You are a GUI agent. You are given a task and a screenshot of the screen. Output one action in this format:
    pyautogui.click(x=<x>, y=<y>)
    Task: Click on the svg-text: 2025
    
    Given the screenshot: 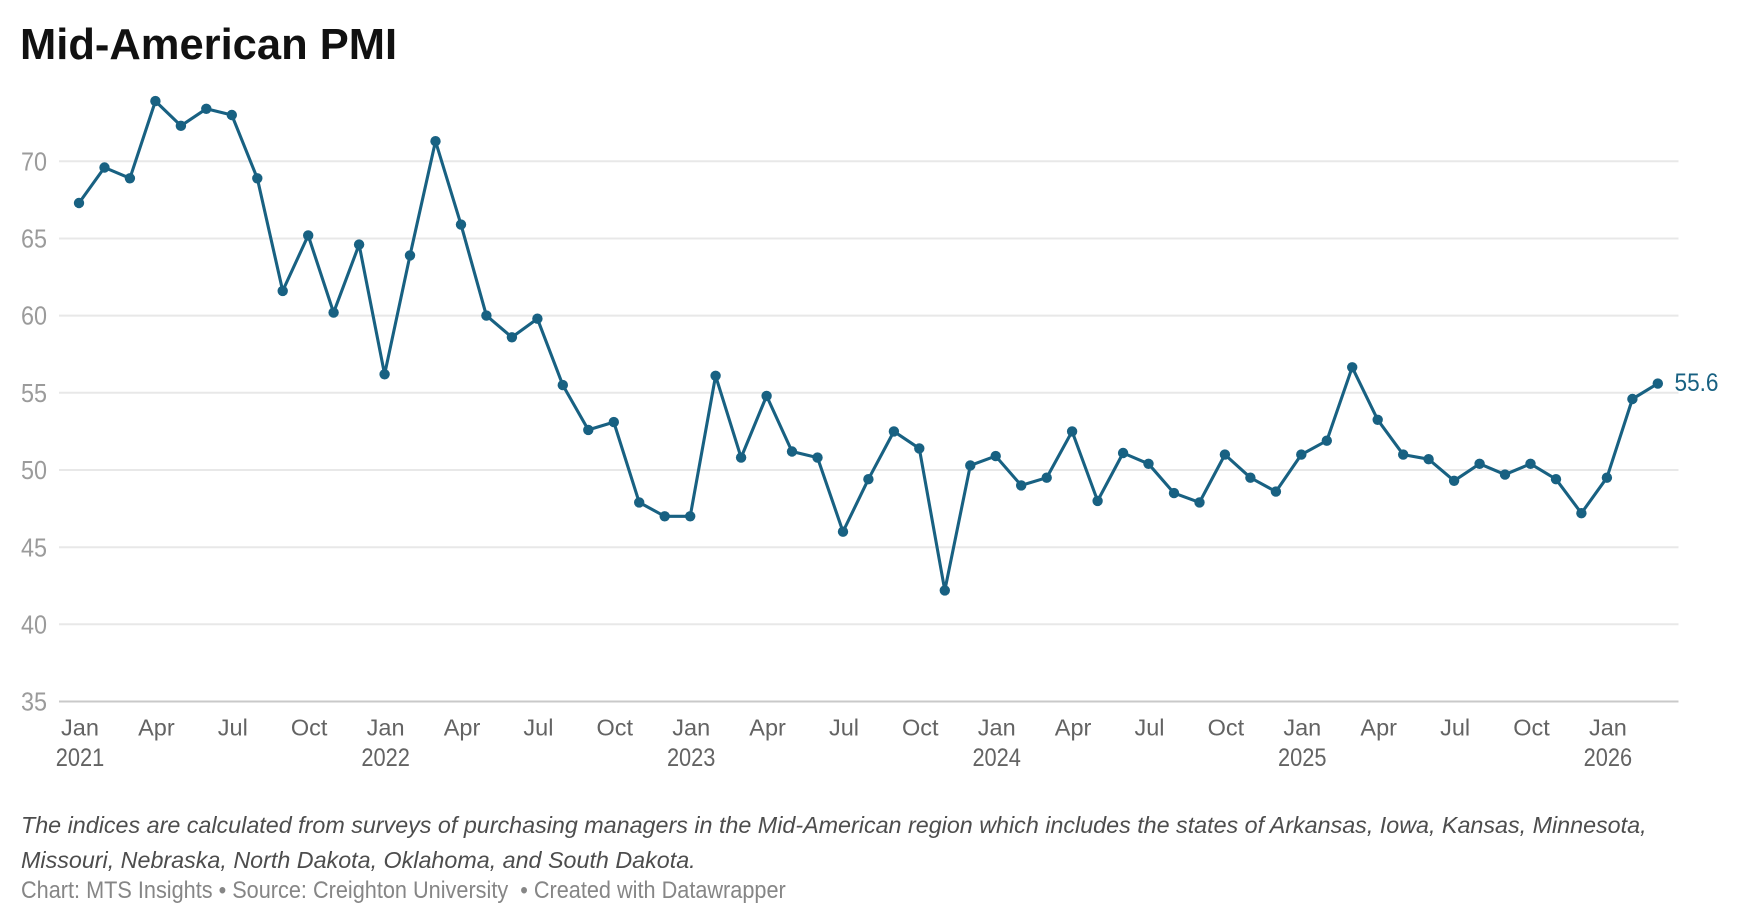 What is the action you would take?
    pyautogui.click(x=1302, y=758)
    